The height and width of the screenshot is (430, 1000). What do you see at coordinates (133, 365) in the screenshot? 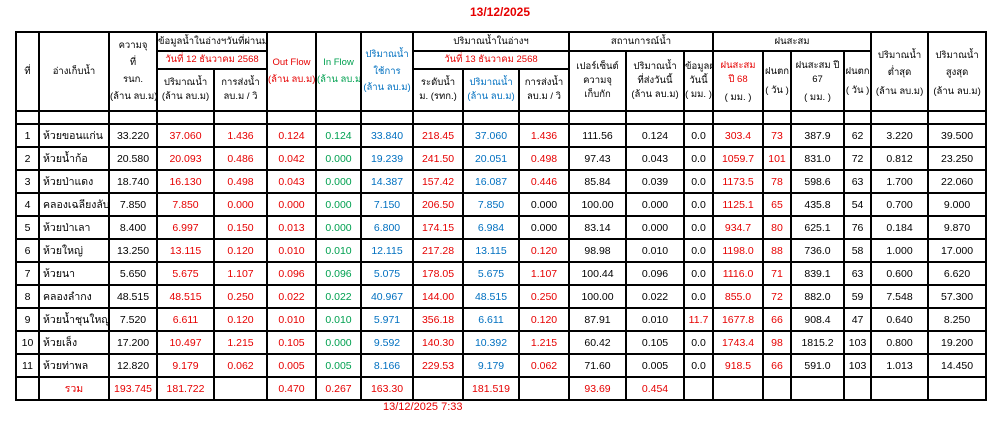
I see `cell-capacity: 12.820` at bounding box center [133, 365].